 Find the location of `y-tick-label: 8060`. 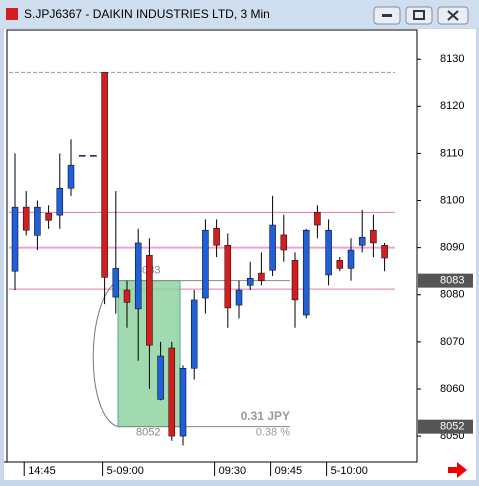

y-tick-label: 8060 is located at coordinates (452, 389).